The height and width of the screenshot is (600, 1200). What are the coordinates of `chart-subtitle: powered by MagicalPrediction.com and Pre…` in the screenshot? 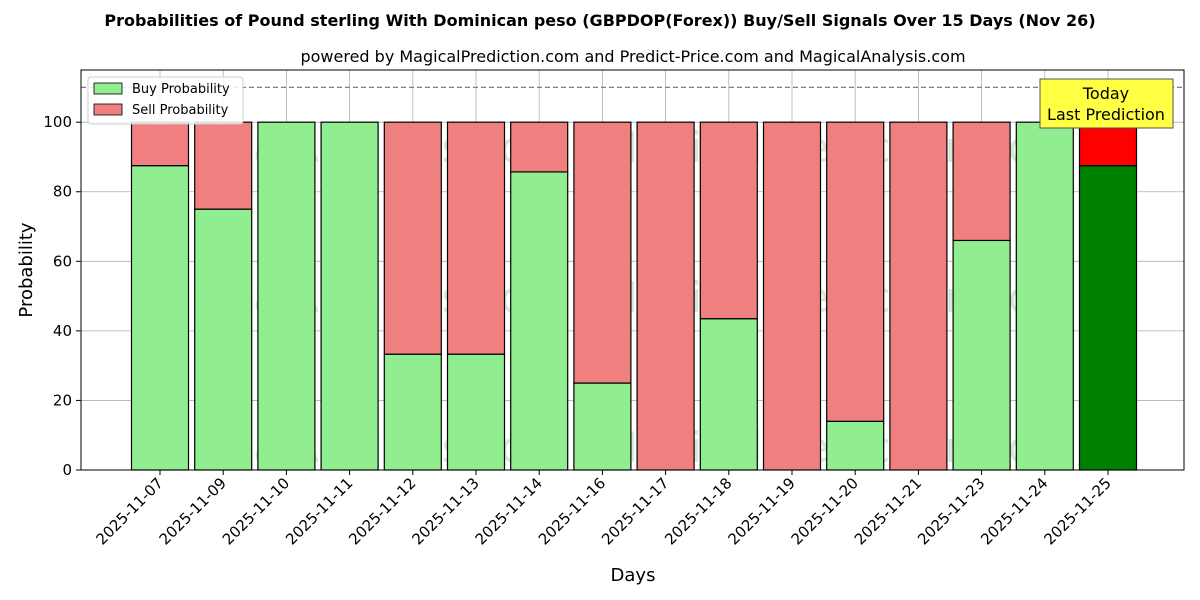 It's located at (632, 56).